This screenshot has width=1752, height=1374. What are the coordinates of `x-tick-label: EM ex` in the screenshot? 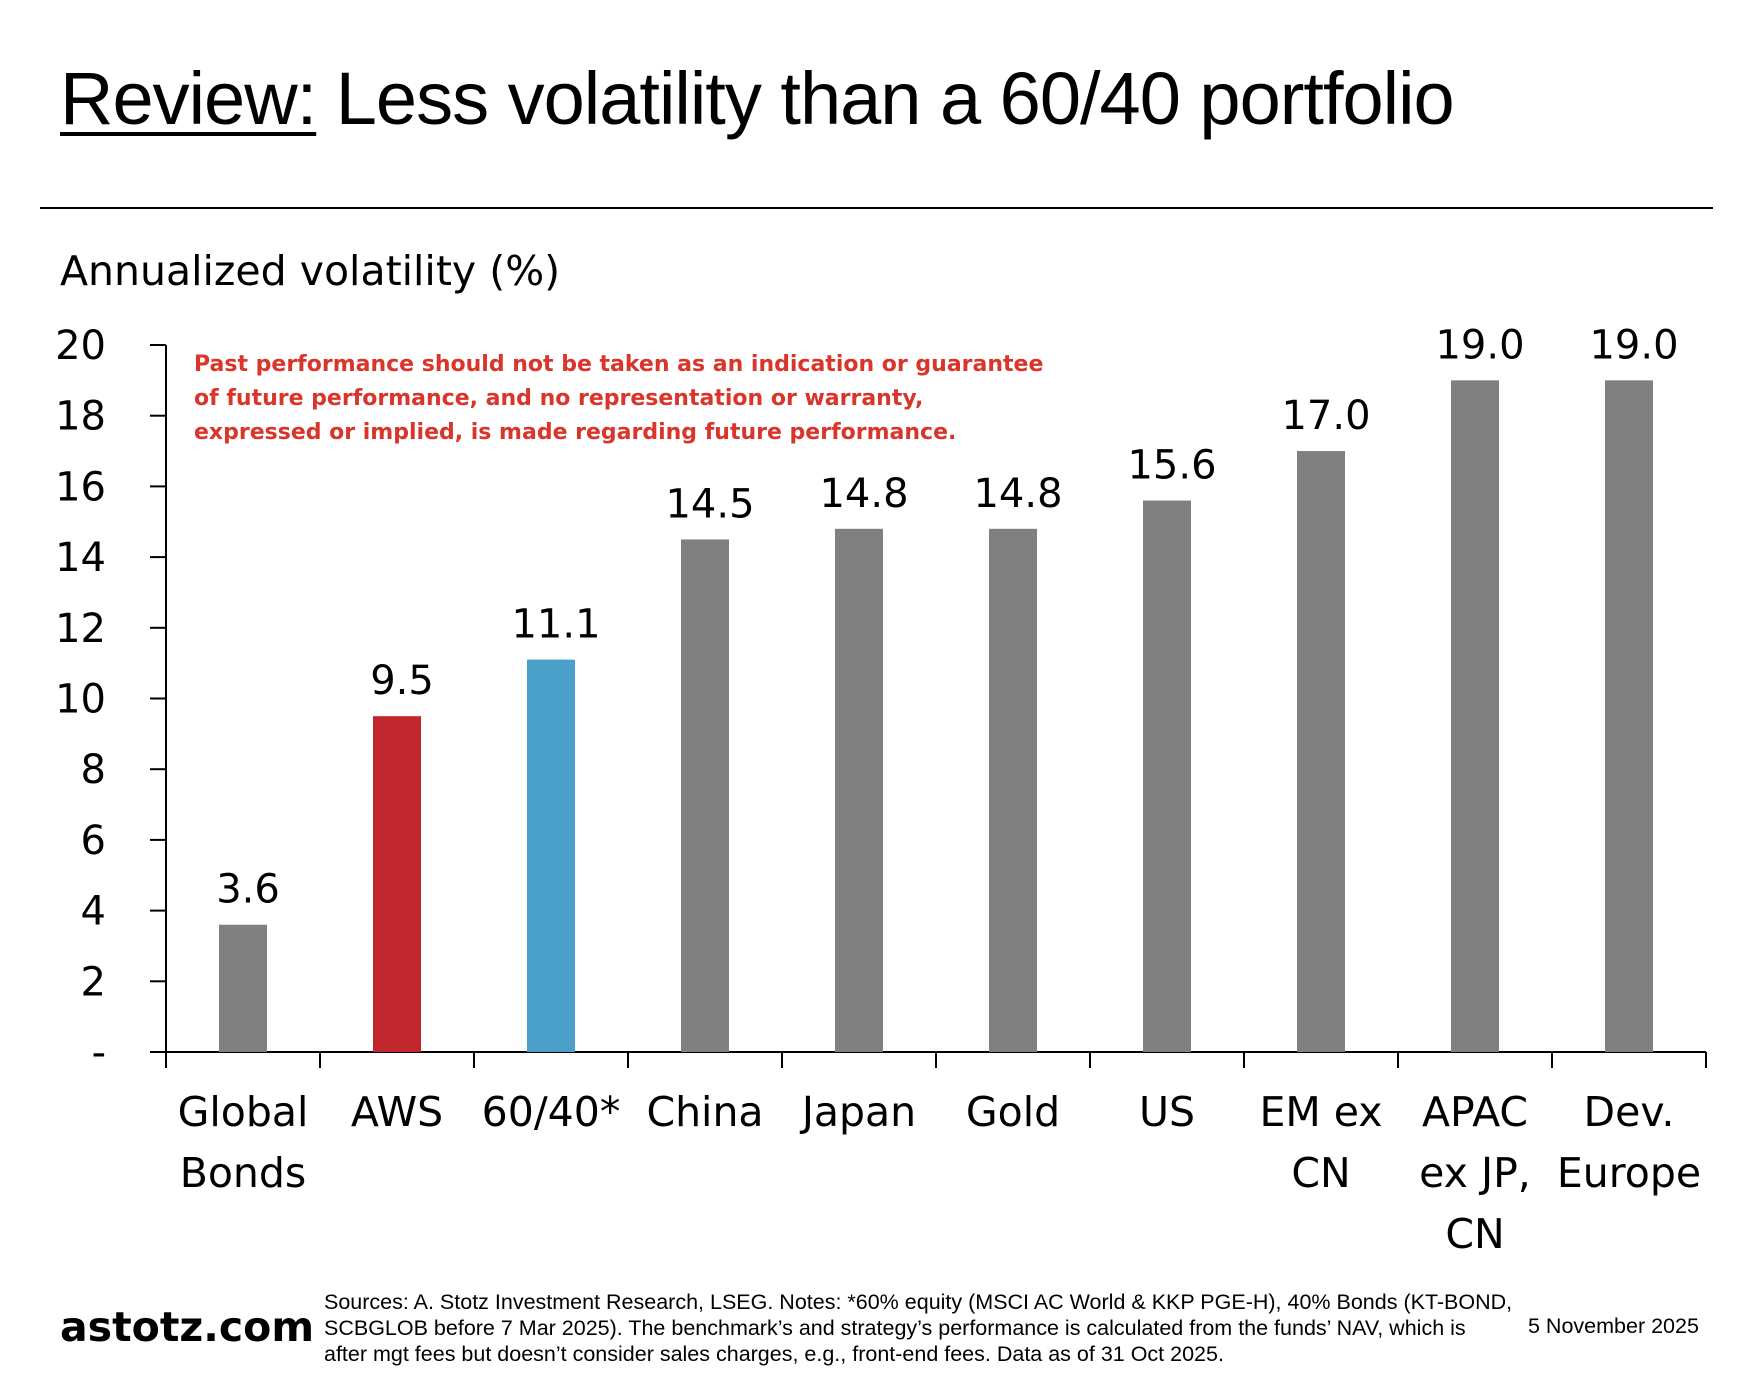 It's located at (1320, 1112).